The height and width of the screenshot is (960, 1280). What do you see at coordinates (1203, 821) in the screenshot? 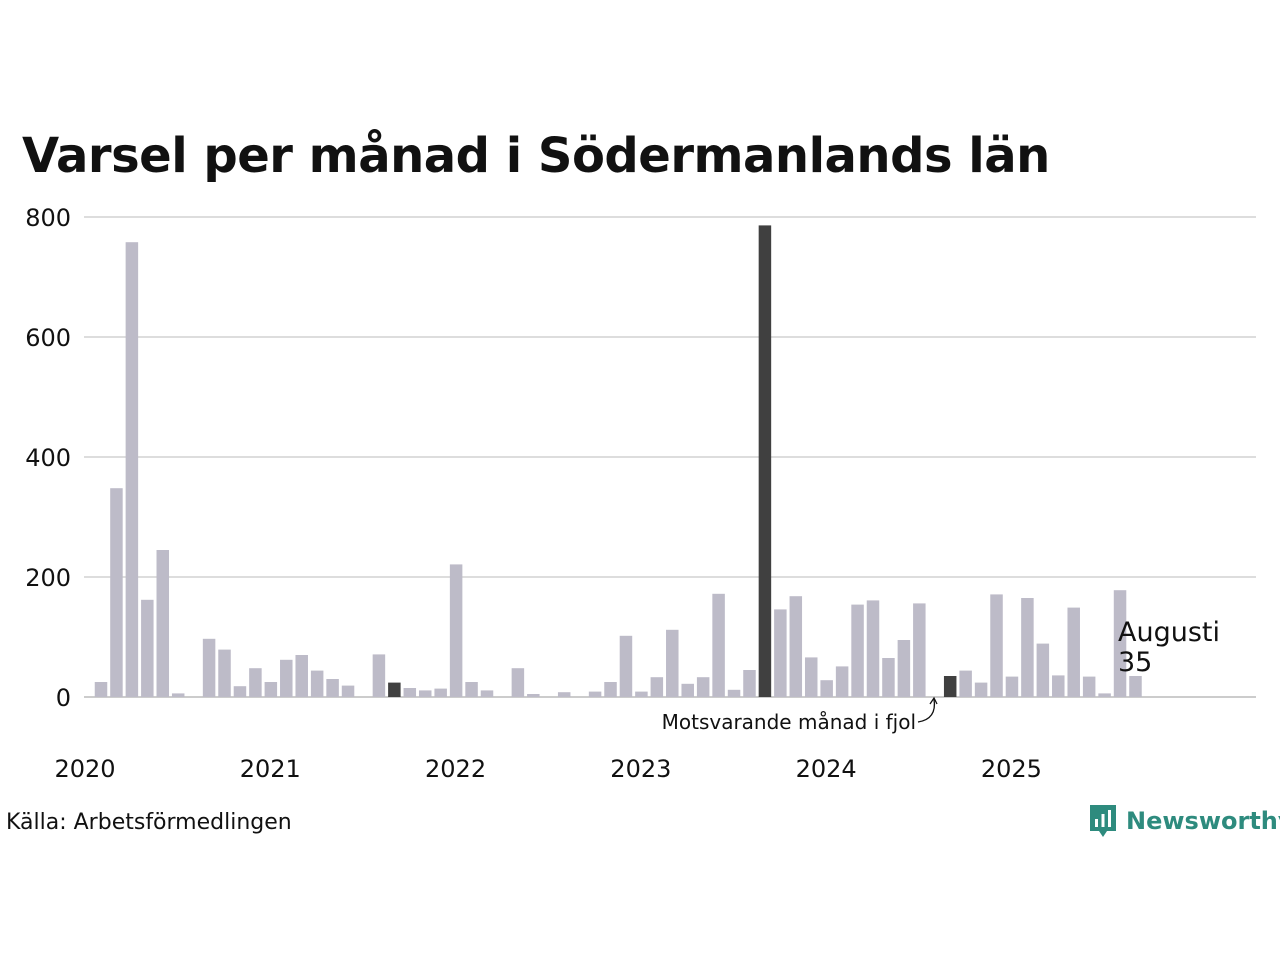
I see `brand-name: Newsworthy` at bounding box center [1203, 821].